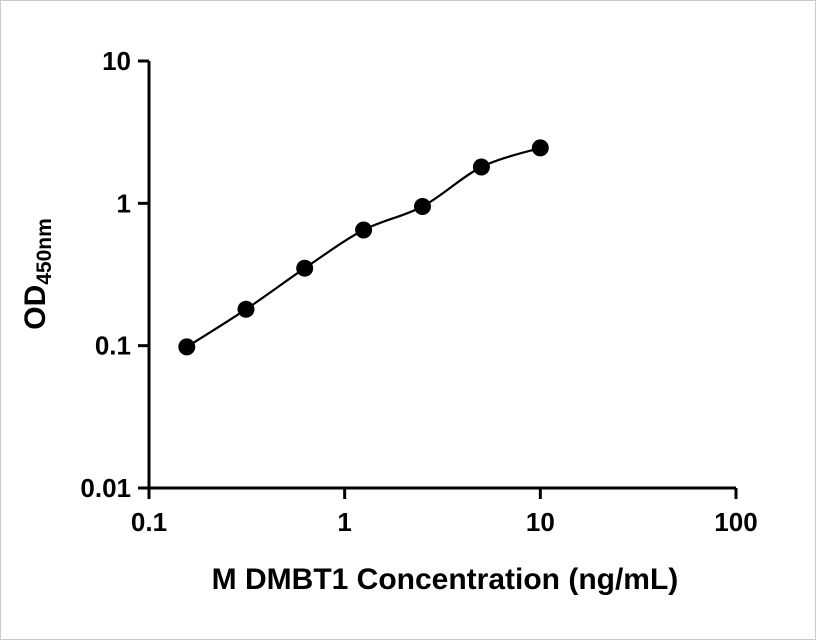 This screenshot has width=816, height=640. I want to click on x-tick-label-0: 0.1, so click(149, 522).